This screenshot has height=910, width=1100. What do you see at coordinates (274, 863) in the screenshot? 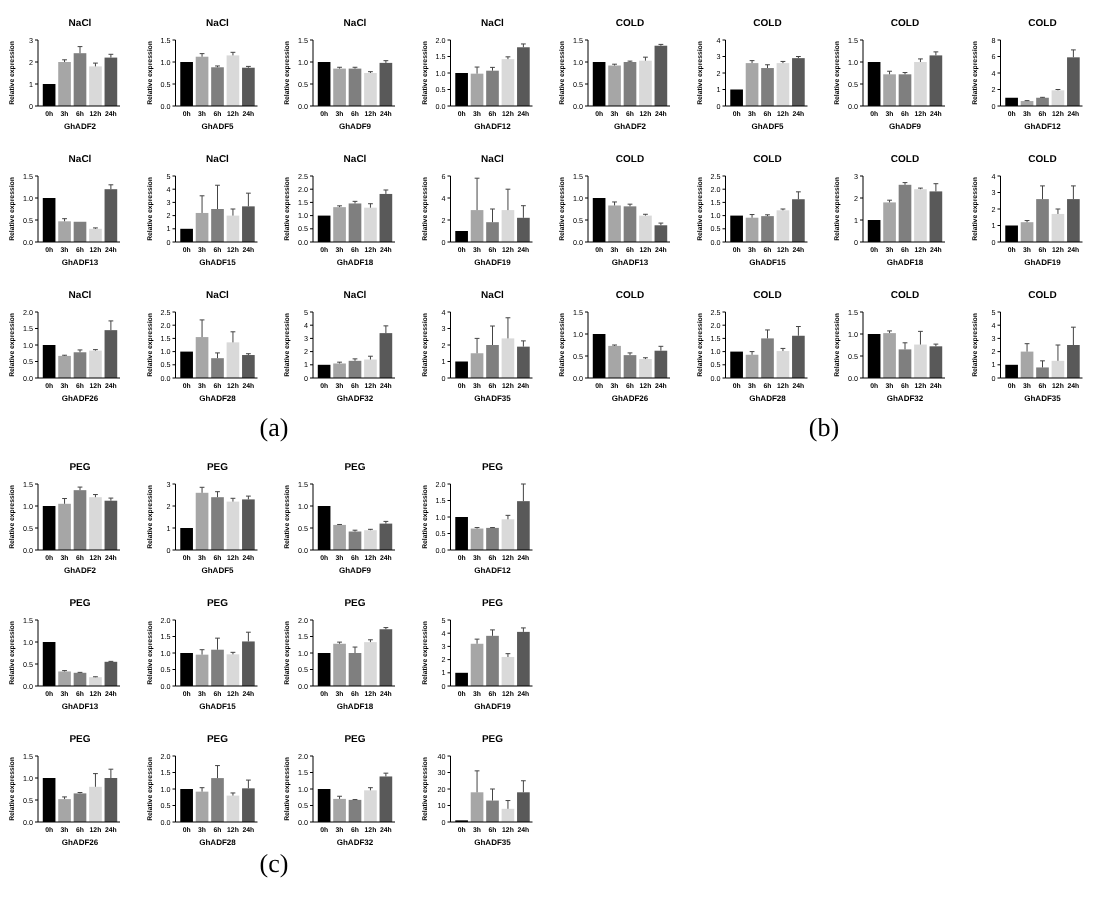
I see `text: (c)` at bounding box center [274, 863].